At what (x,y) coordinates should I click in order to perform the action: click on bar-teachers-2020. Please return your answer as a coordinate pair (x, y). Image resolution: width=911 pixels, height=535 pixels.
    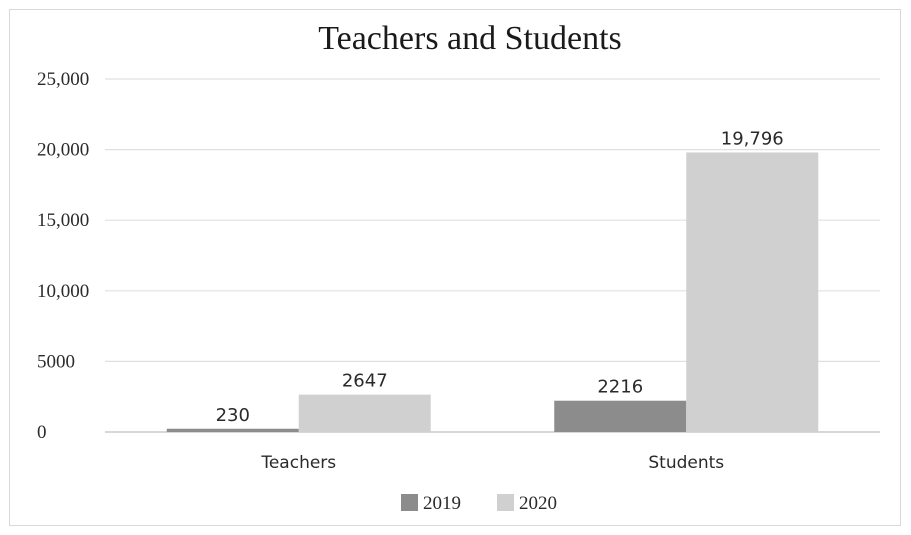
    Looking at the image, I should click on (364, 413).